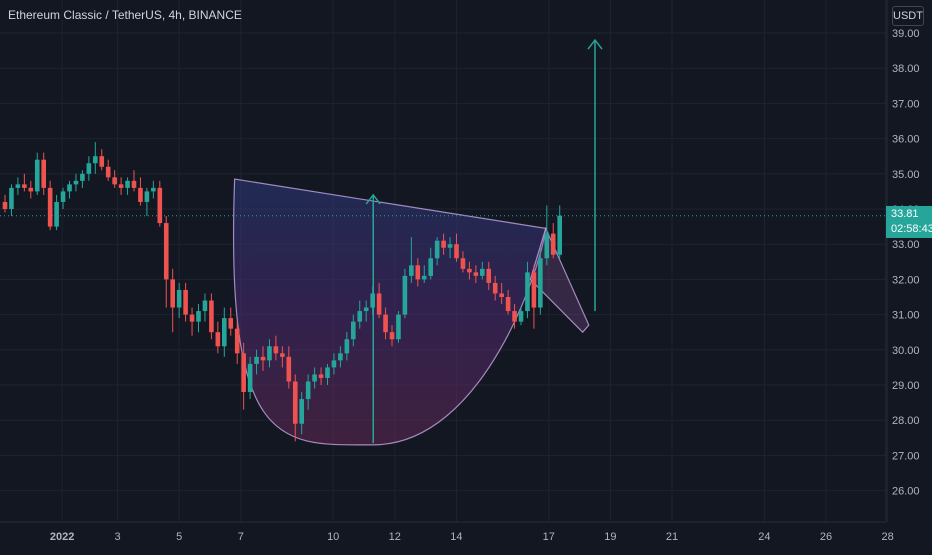 This screenshot has width=932, height=555. What do you see at coordinates (906, 245) in the screenshot?
I see `y-tick-label: 33.00` at bounding box center [906, 245].